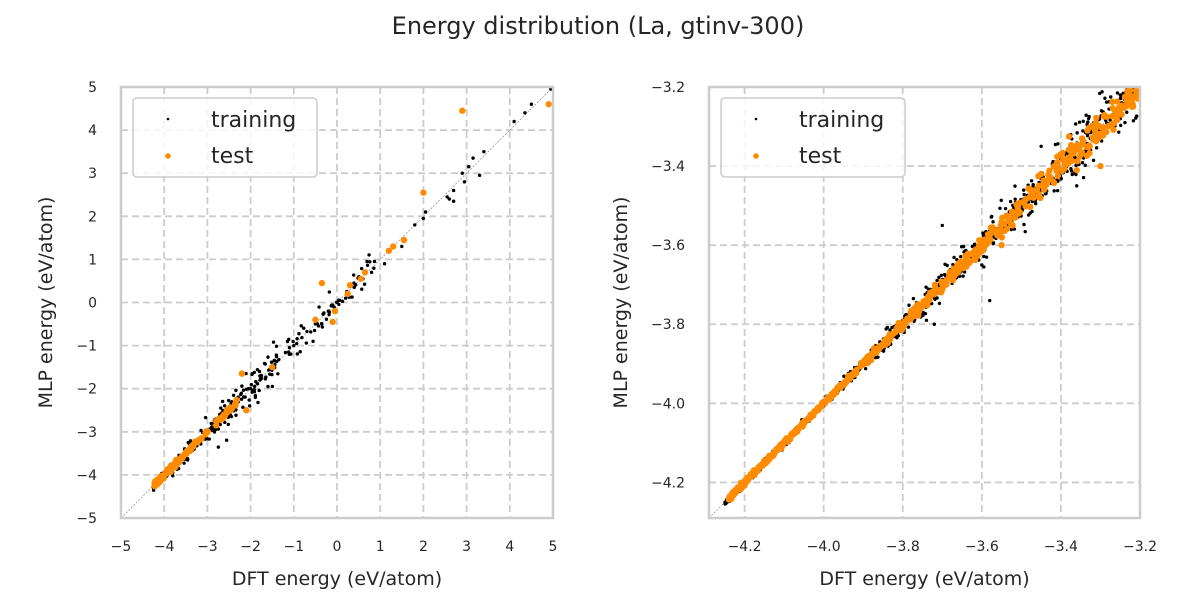 The image size is (1200, 600). Describe the element at coordinates (253, 120) in the screenshot. I see `legend-training-label: training` at that location.